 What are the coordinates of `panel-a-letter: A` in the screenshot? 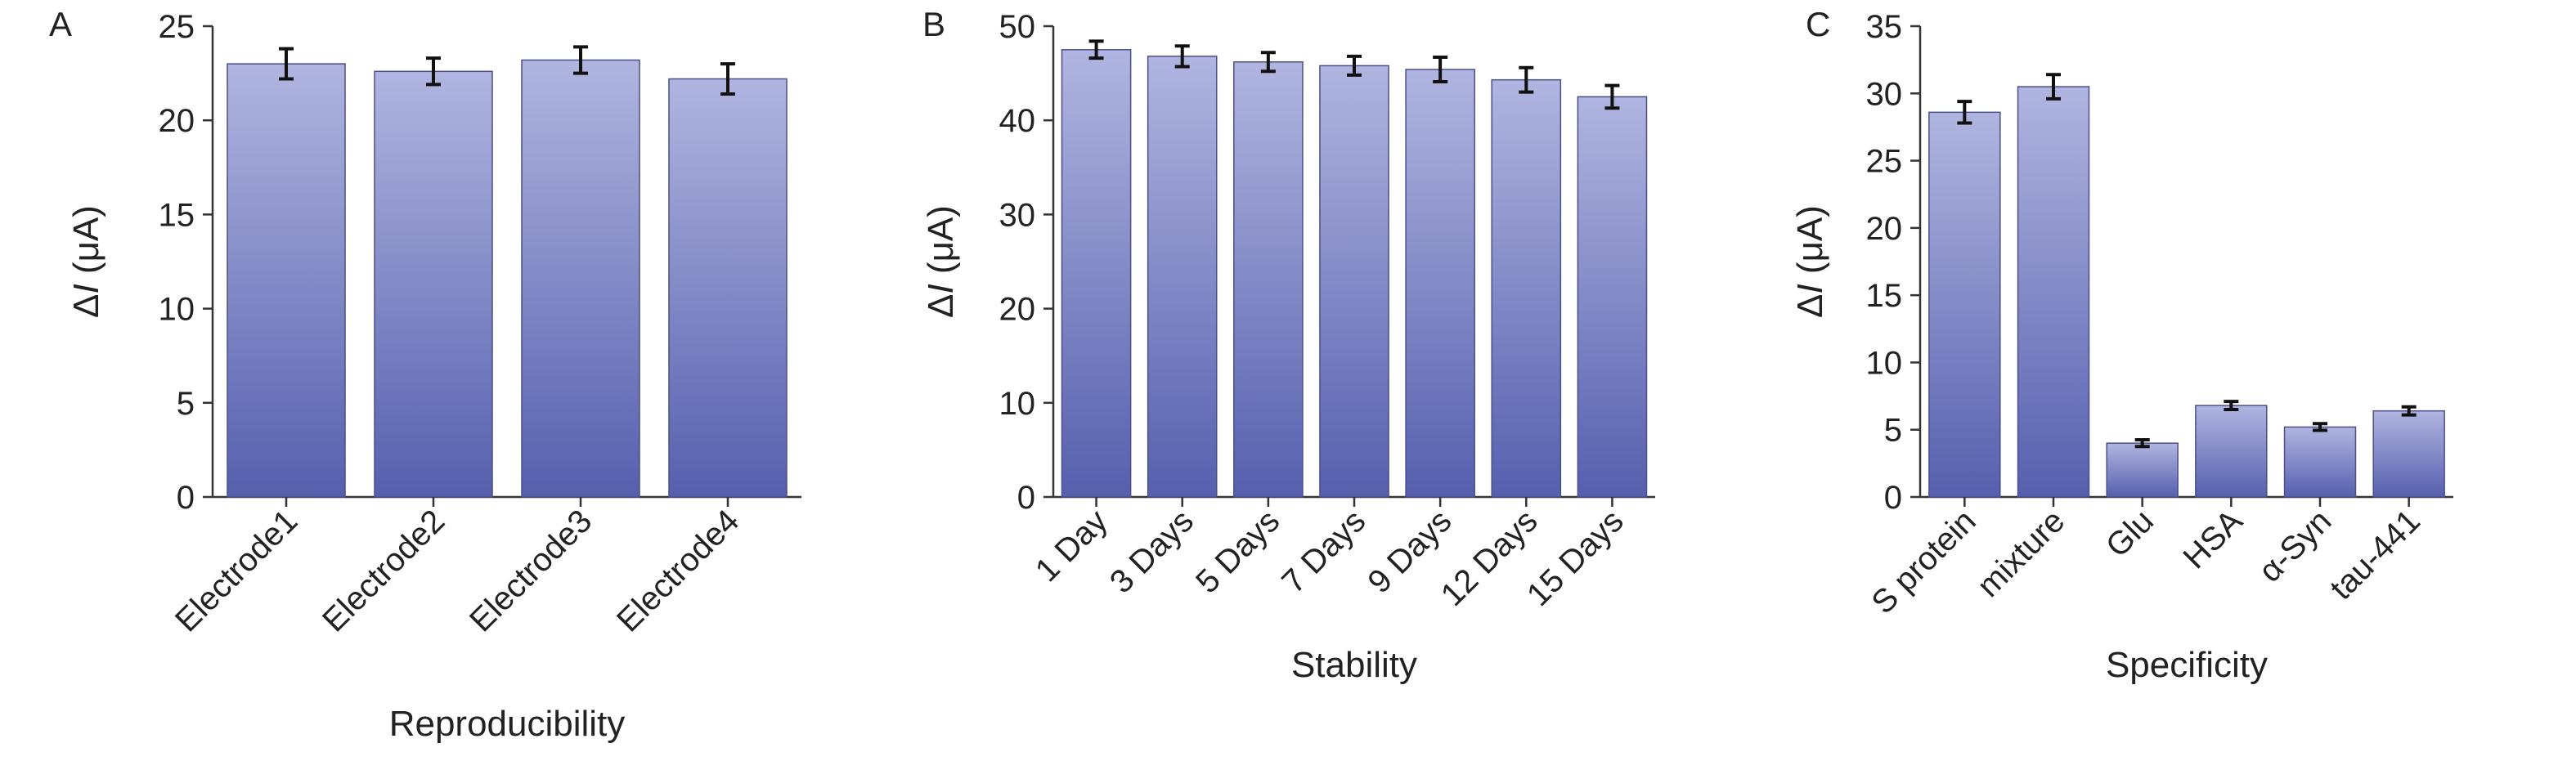 It's located at (60, 24).